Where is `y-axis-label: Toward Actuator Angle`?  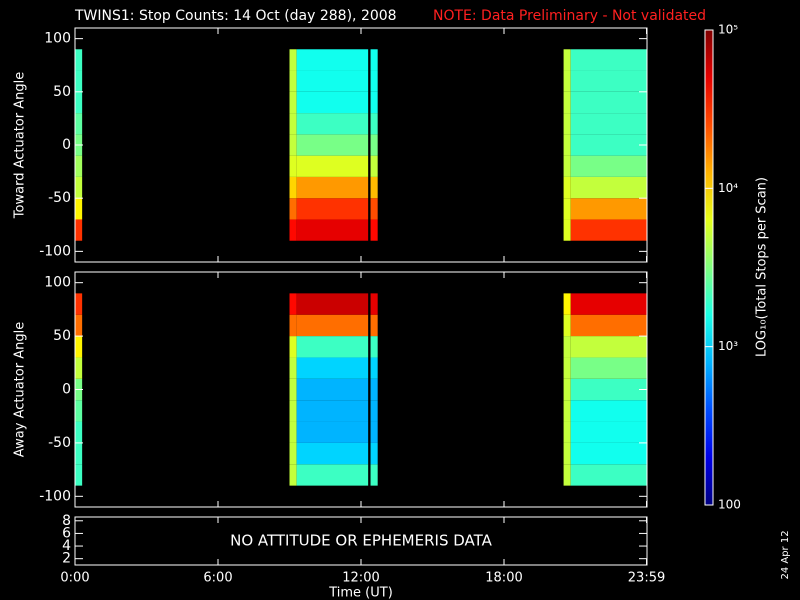 y-axis-label: Toward Actuator Angle is located at coordinates (20, 145).